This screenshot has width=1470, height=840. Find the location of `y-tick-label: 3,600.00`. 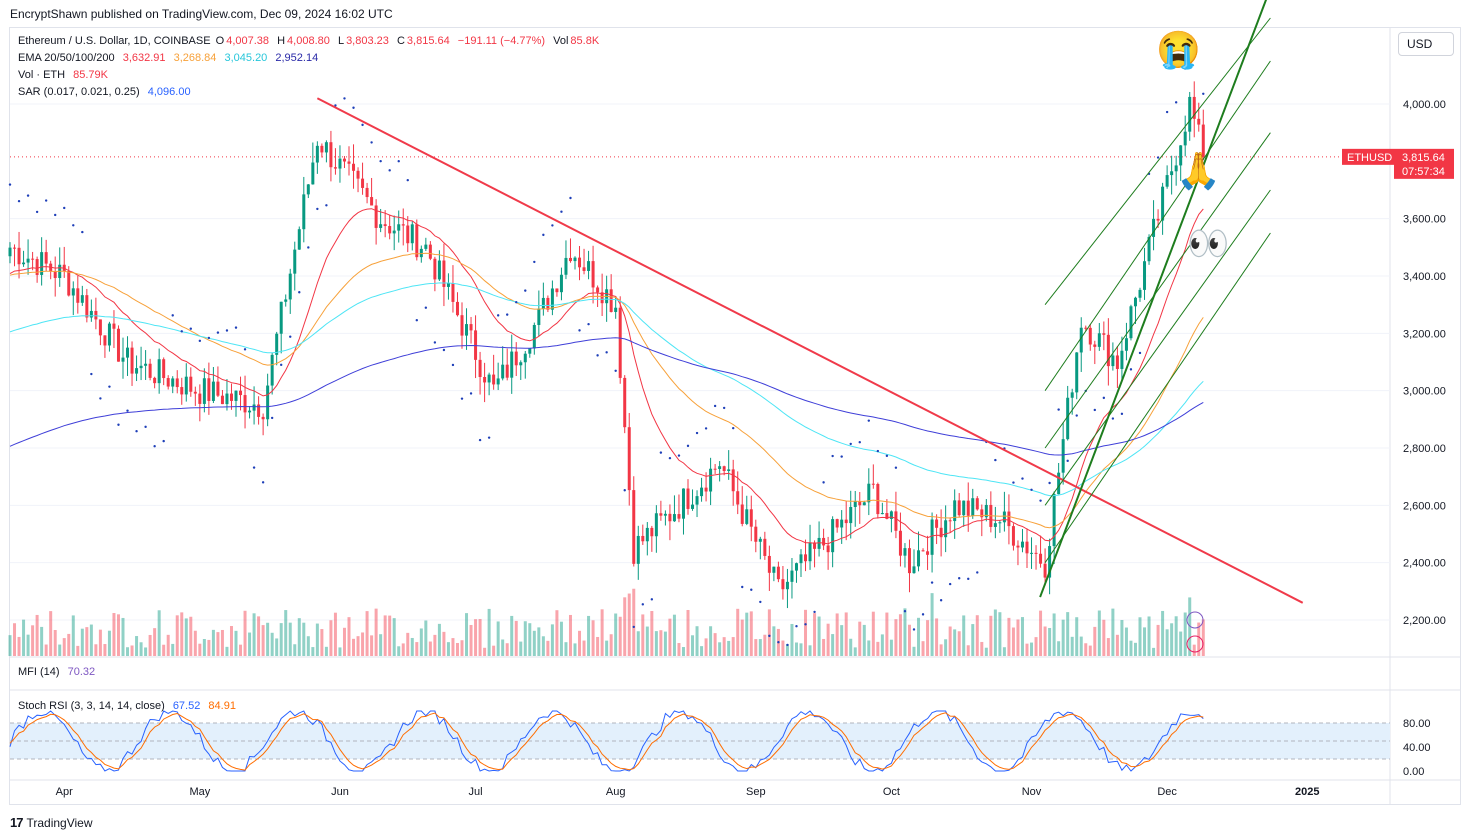

y-tick-label: 3,600.00 is located at coordinates (1424, 220).